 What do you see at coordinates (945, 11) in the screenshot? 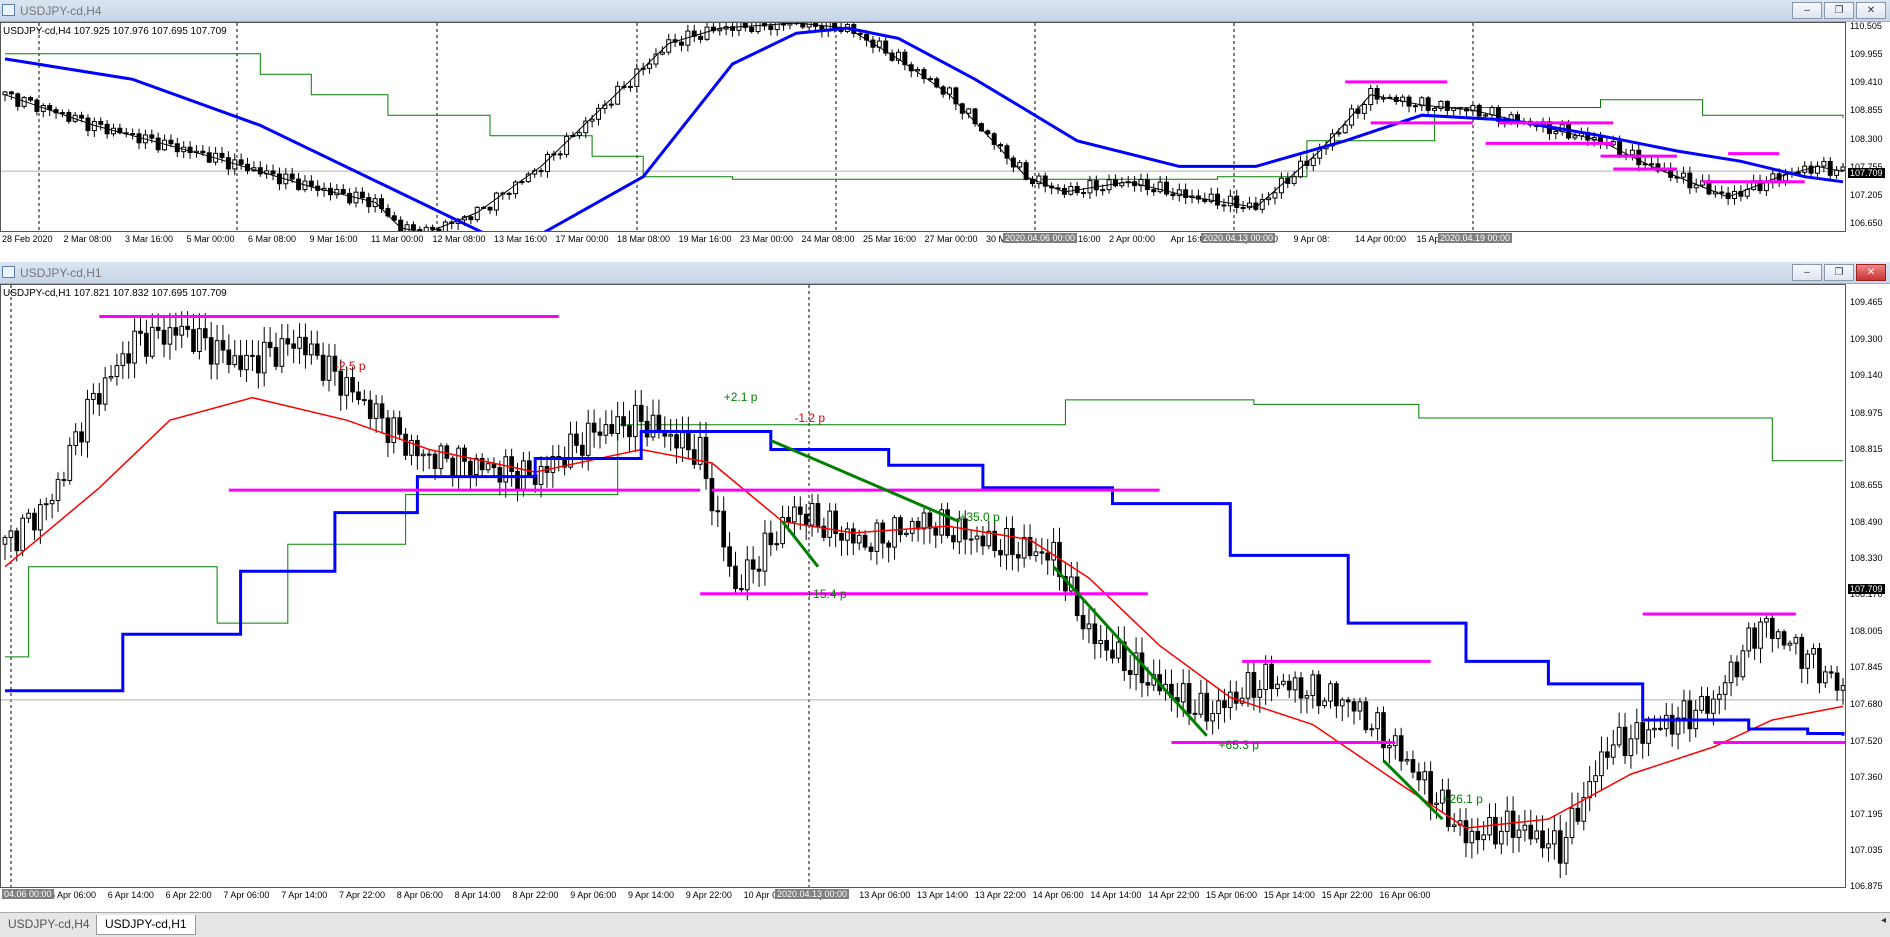
I see `h4-title-bar: USDJPY-cd,H4 – ❐ ✕` at bounding box center [945, 11].